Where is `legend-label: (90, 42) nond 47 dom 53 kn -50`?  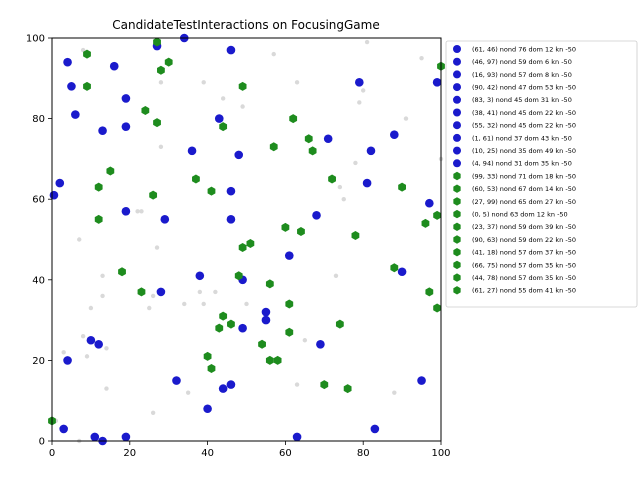 legend-label: (90, 42) nond 47 dom 53 kn -50 is located at coordinates (524, 88).